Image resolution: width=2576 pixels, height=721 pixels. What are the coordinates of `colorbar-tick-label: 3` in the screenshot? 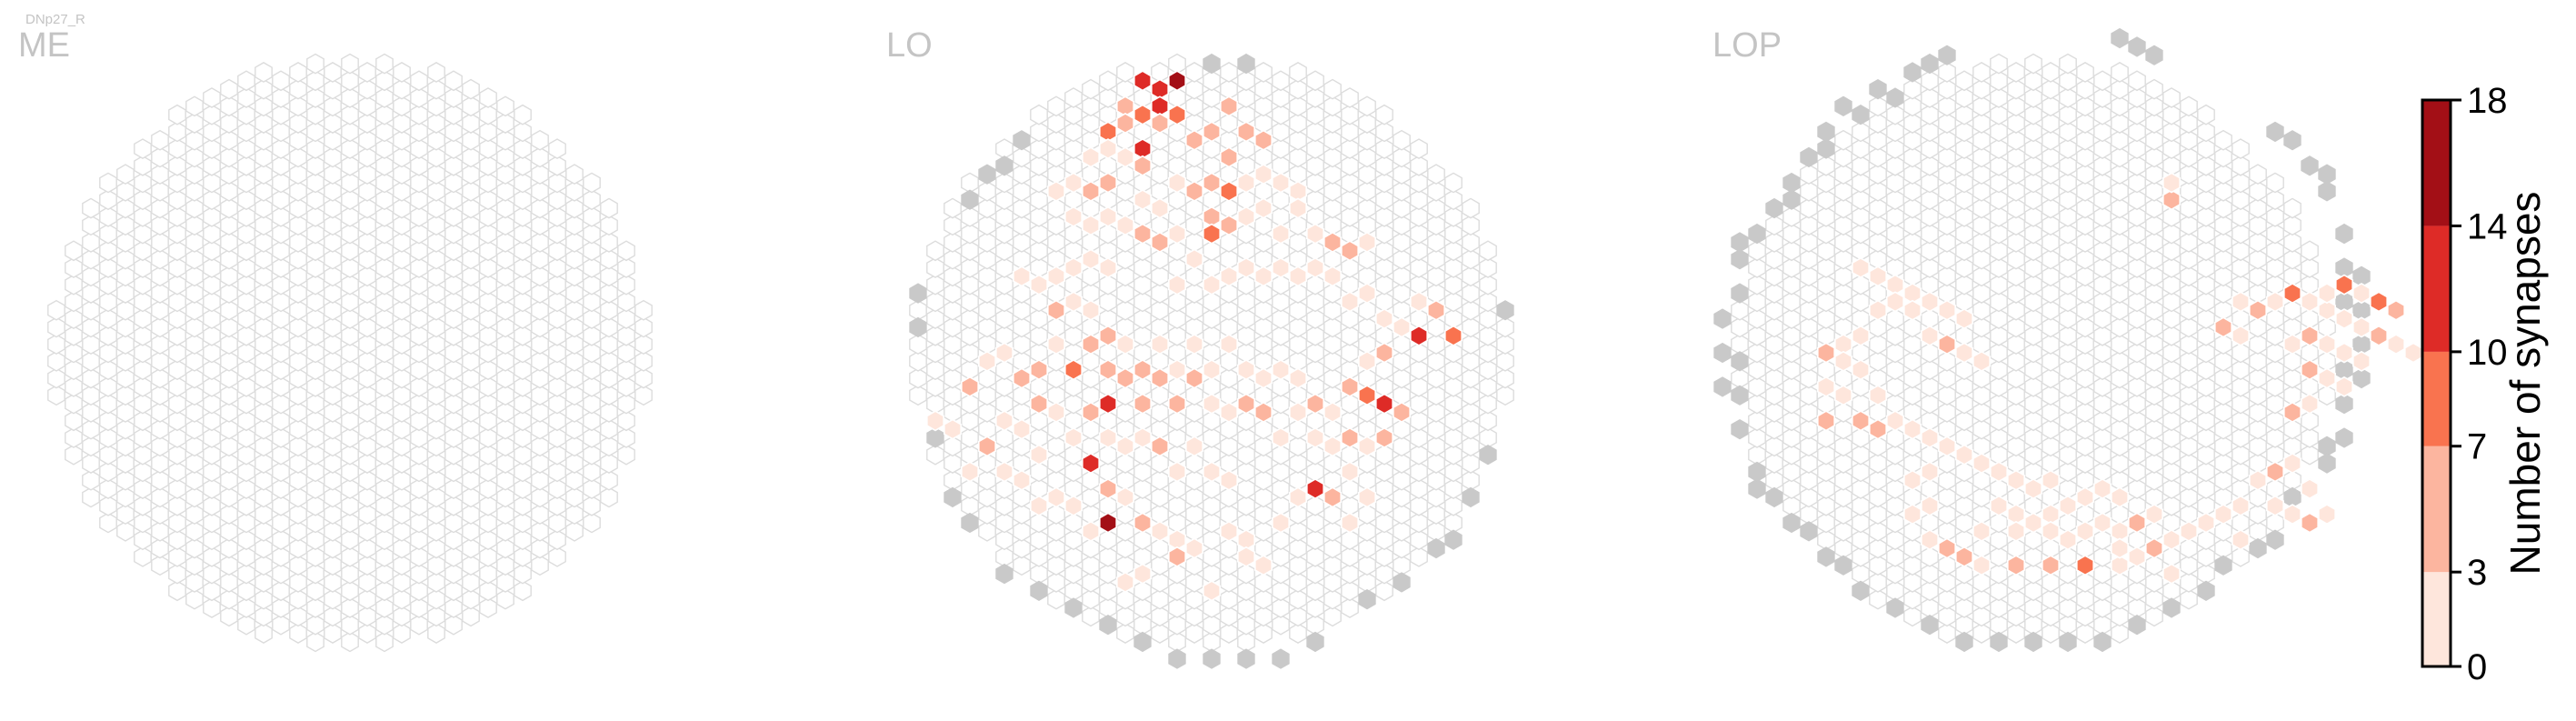 It's located at (2477, 573).